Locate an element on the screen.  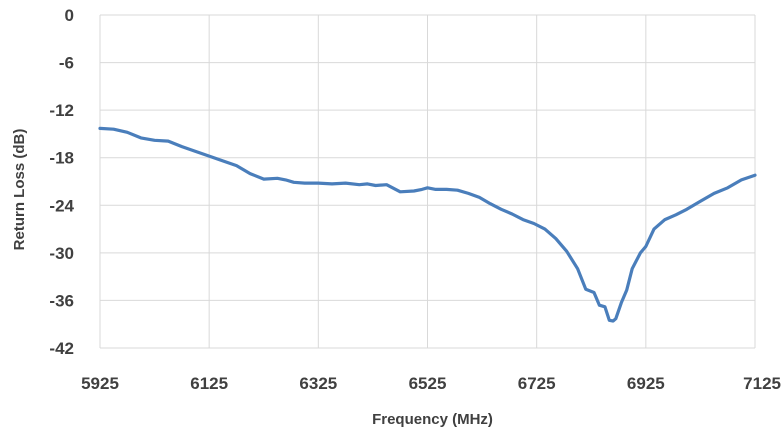
x-axis-title: Frequency (MHz) is located at coordinates (432, 419).